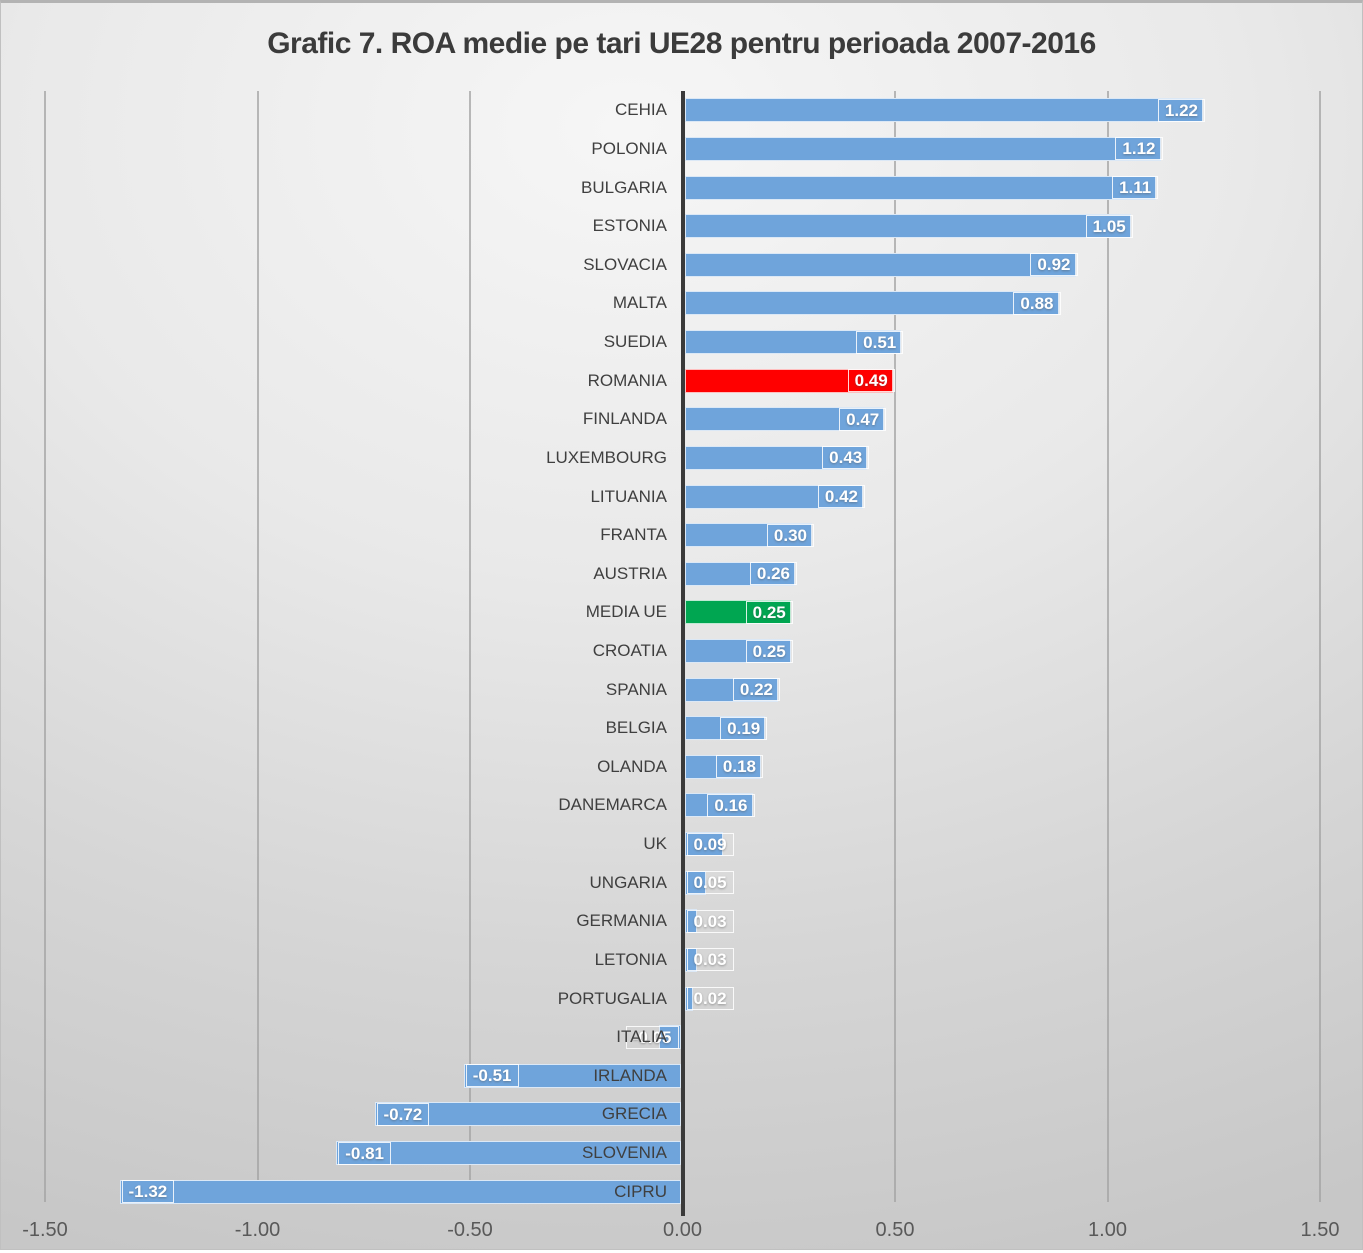  I want to click on bar-value-label: 0.22, so click(756, 690).